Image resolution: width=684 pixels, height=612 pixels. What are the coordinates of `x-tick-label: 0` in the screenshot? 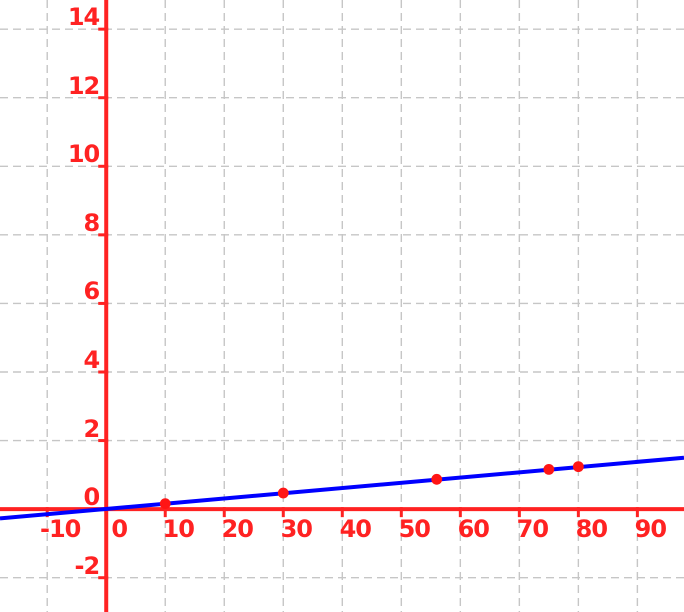 It's located at (119, 529).